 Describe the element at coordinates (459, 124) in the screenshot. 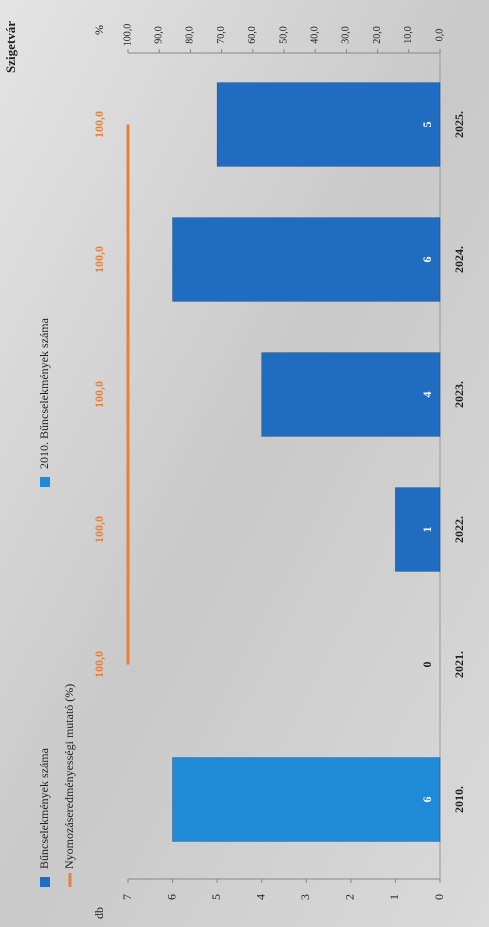

I see `x-tick-label: 2025.` at that location.